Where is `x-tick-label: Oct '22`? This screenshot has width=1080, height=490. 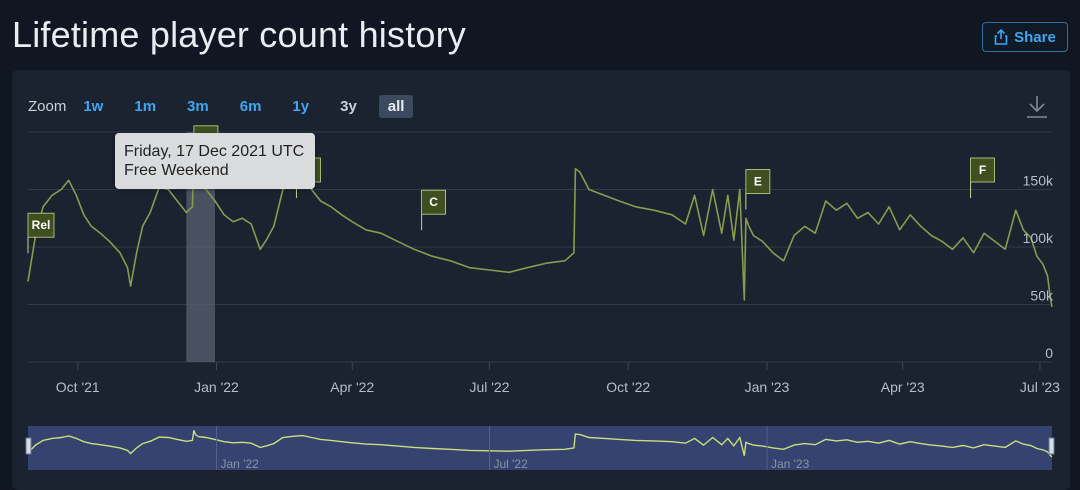 x-tick-label: Oct '22 is located at coordinates (628, 387).